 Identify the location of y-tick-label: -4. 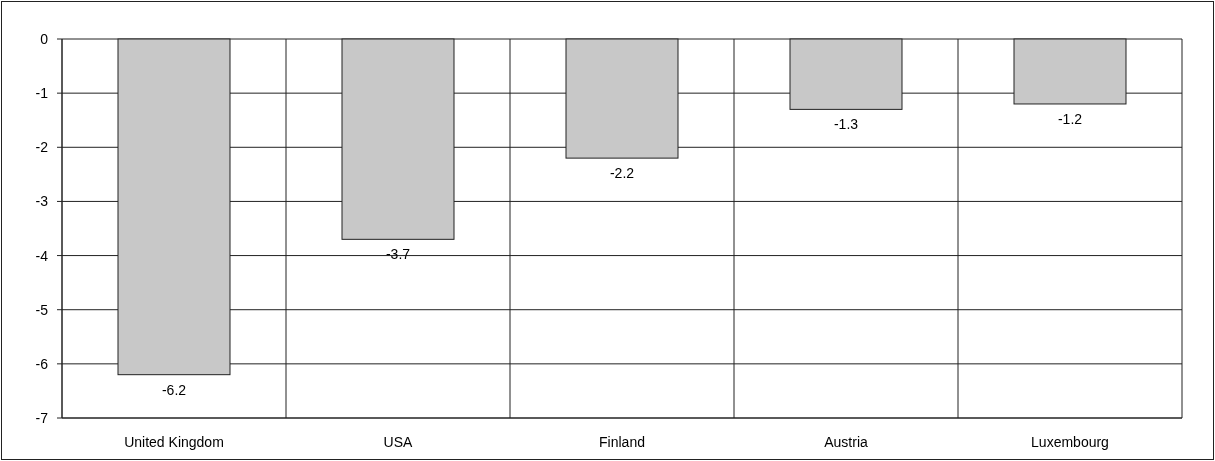
(42, 255).